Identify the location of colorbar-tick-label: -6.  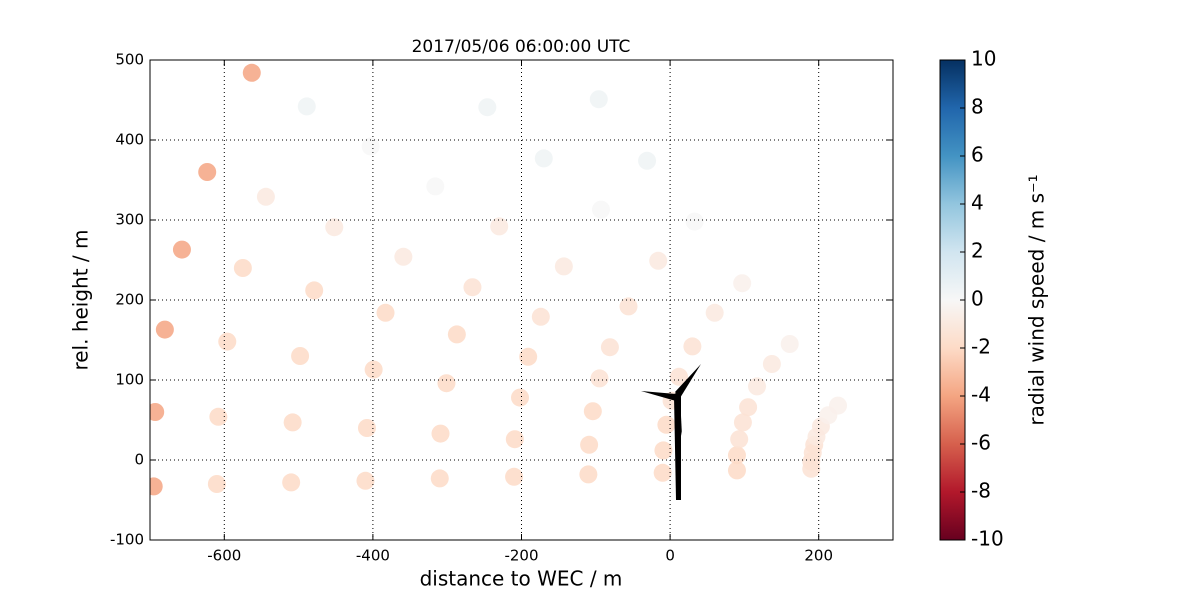
(981, 443).